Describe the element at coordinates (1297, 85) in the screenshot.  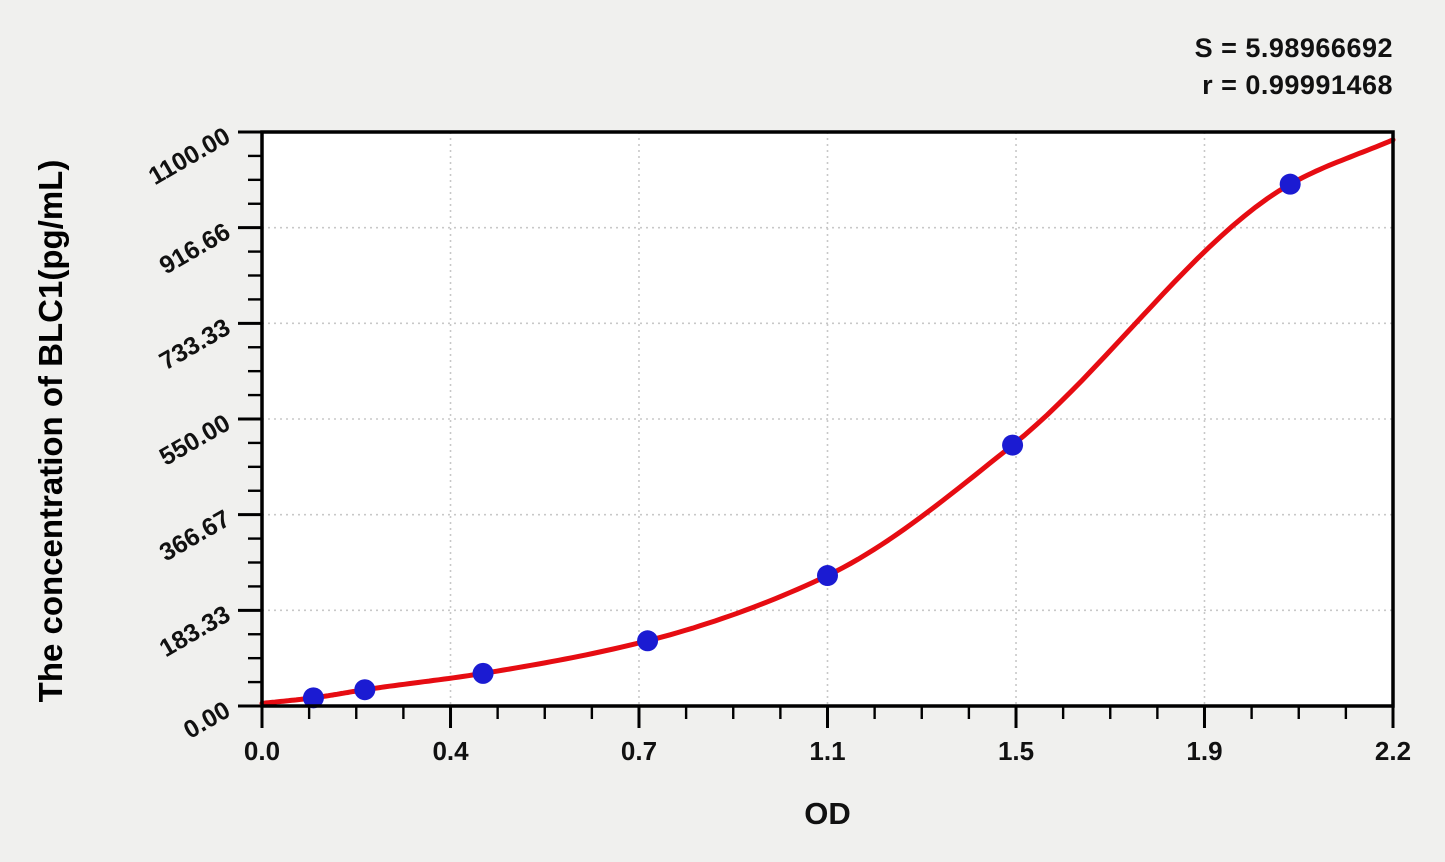
I see `fit-r-value: r = 0.99991468` at that location.